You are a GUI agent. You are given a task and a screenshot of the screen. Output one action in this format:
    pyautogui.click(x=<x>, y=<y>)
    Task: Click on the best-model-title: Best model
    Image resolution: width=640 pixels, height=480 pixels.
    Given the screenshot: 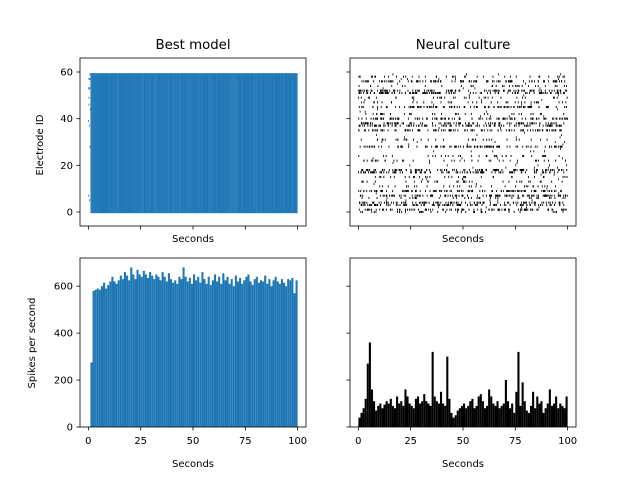 What is the action you would take?
    pyautogui.click(x=192, y=45)
    